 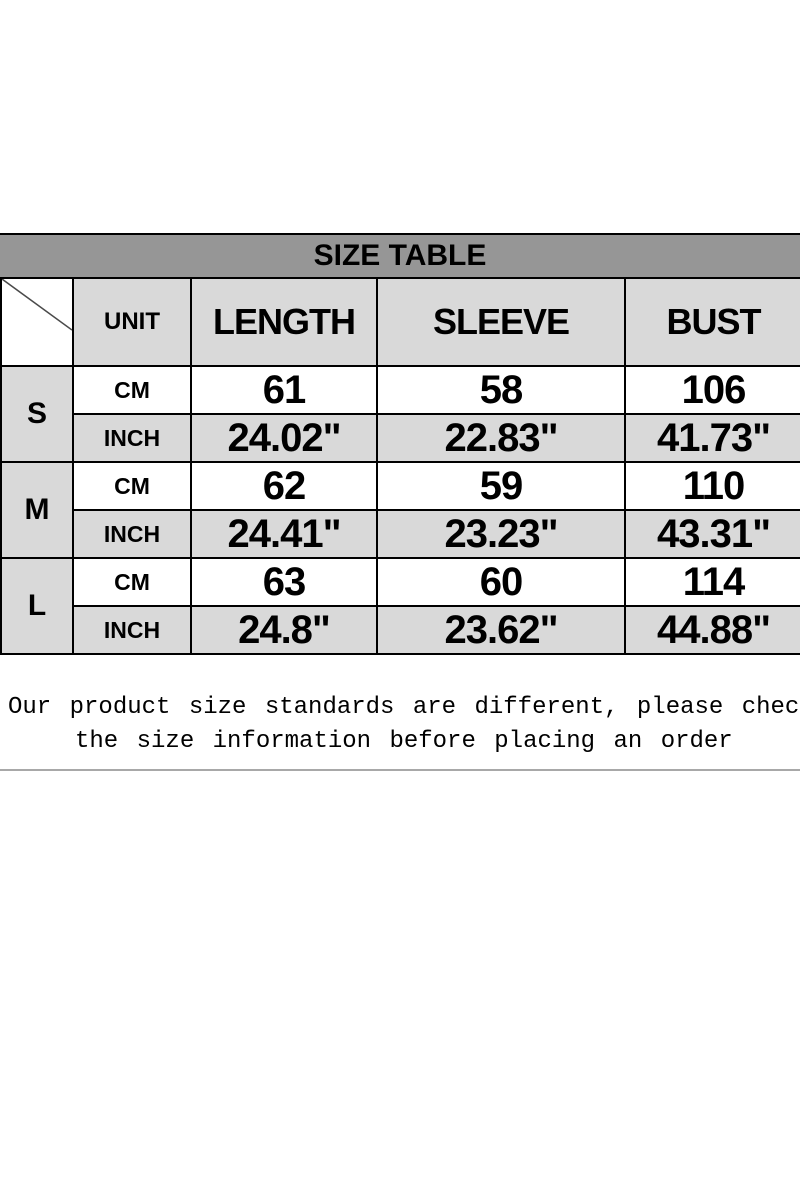 What do you see at coordinates (501, 390) in the screenshot?
I see `value-cell: 58` at bounding box center [501, 390].